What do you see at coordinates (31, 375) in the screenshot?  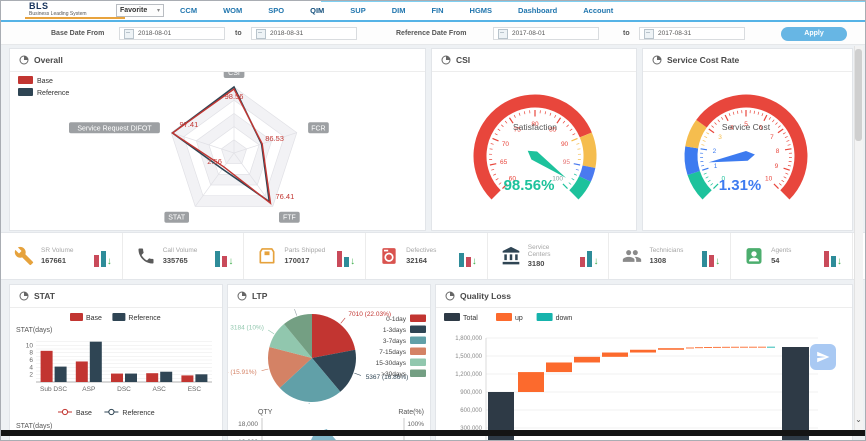 I see `svg-text: 2` at bounding box center [31, 375].